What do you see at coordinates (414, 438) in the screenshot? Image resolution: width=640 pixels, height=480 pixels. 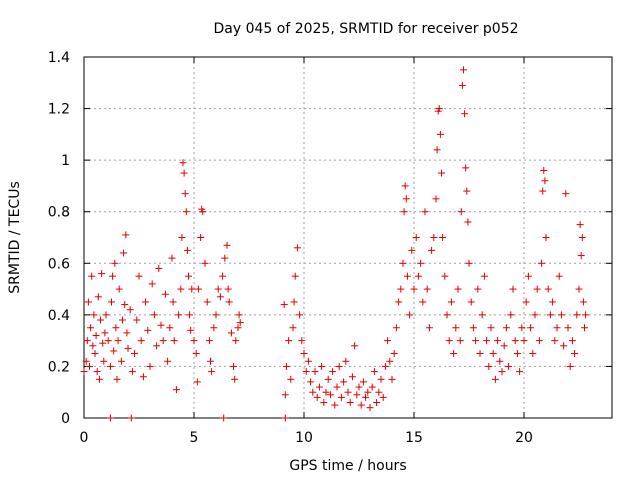 I see `x-tick-label: 15` at bounding box center [414, 438].